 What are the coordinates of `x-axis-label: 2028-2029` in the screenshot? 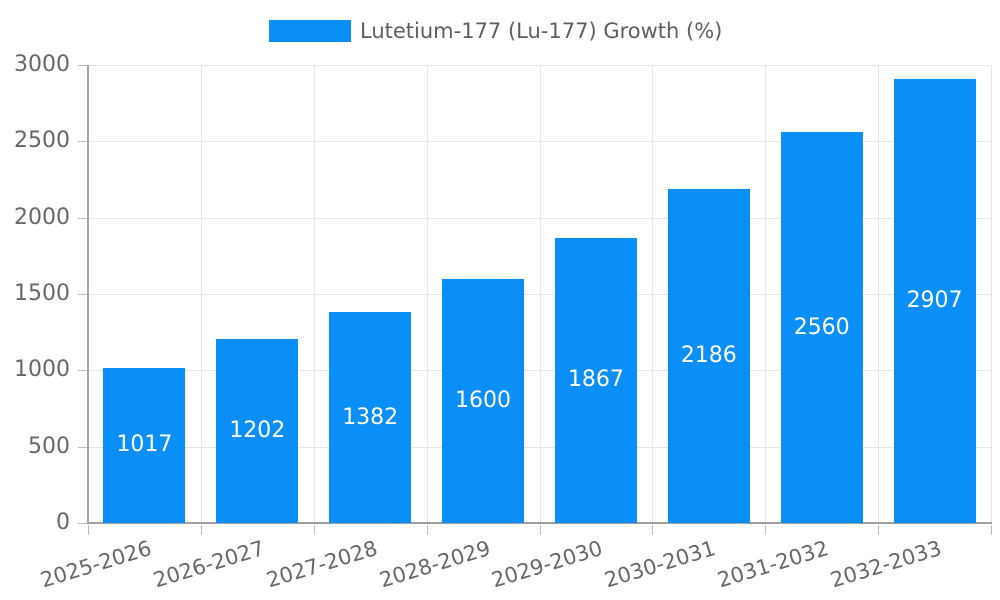 It's located at (434, 564).